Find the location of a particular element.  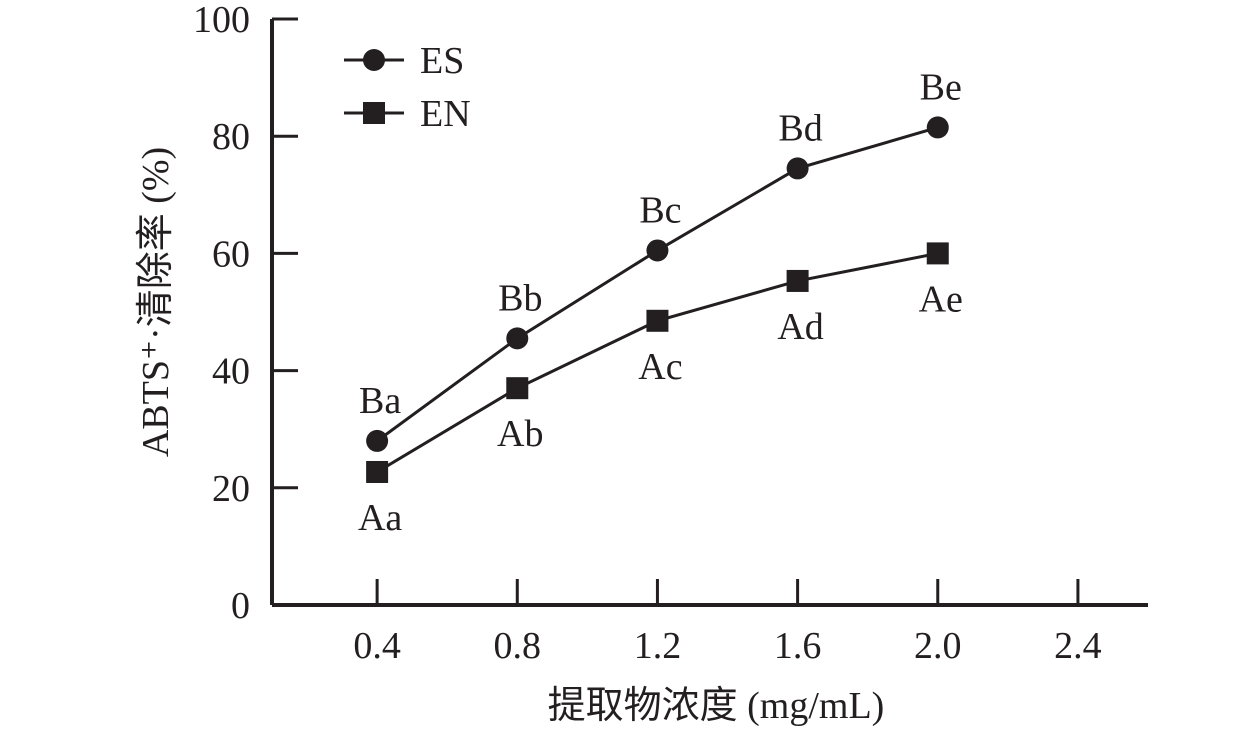

x-tick-label: 1.6 is located at coordinates (798, 646).